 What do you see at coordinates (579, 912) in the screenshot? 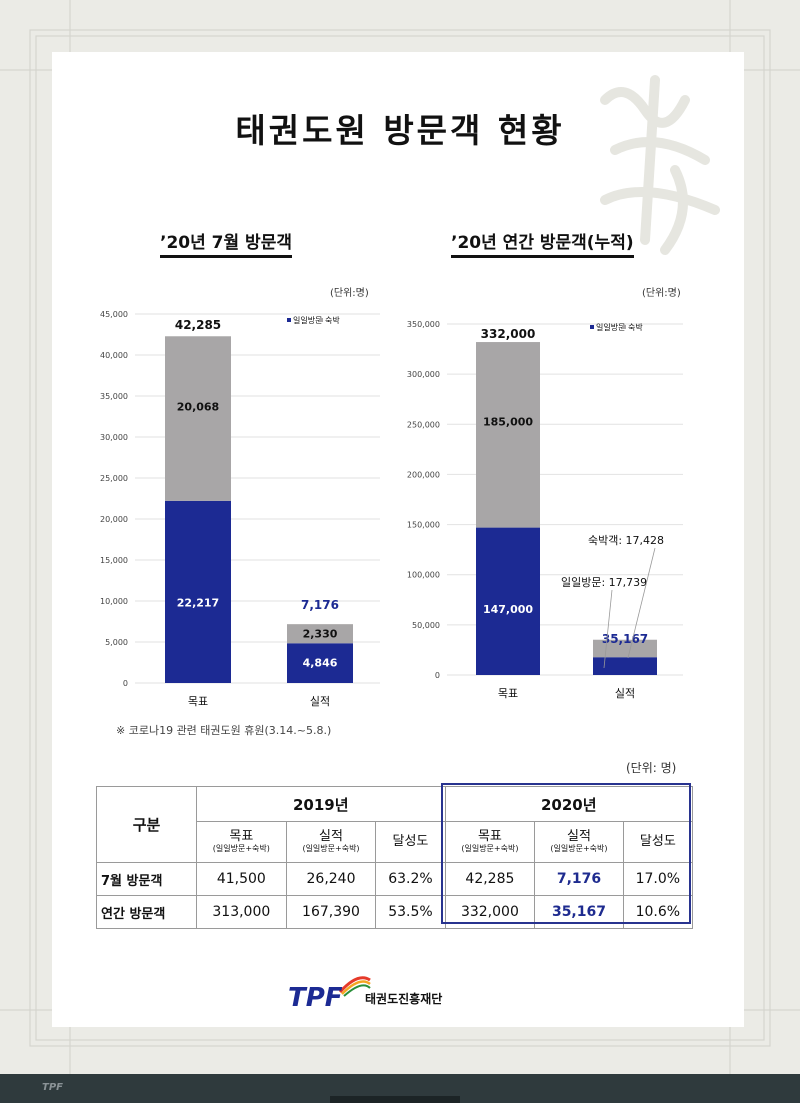
I see `cell-highlight: 35,167` at bounding box center [579, 912].